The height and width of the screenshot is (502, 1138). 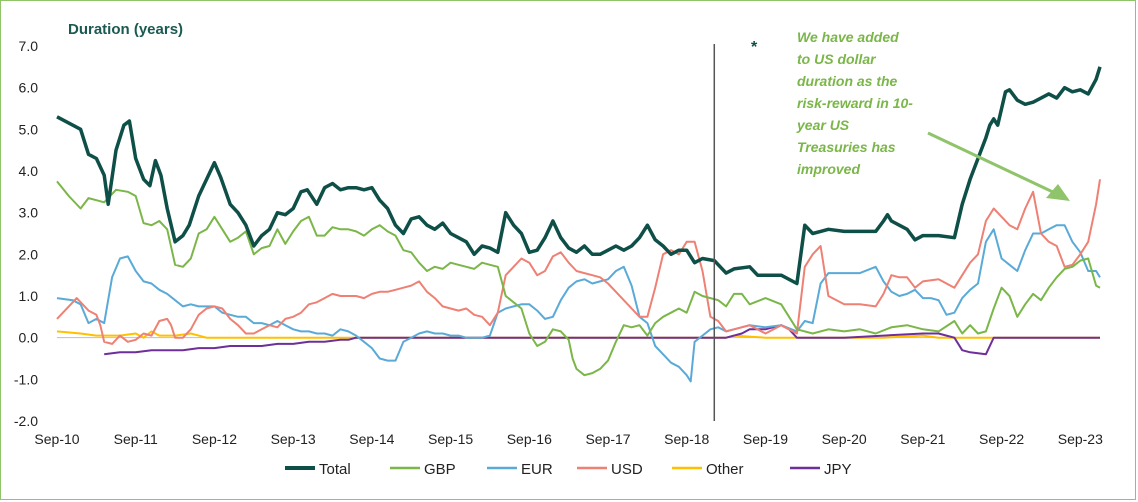 What do you see at coordinates (450, 439) in the screenshot?
I see `x-tick-label: Sep-15` at bounding box center [450, 439].